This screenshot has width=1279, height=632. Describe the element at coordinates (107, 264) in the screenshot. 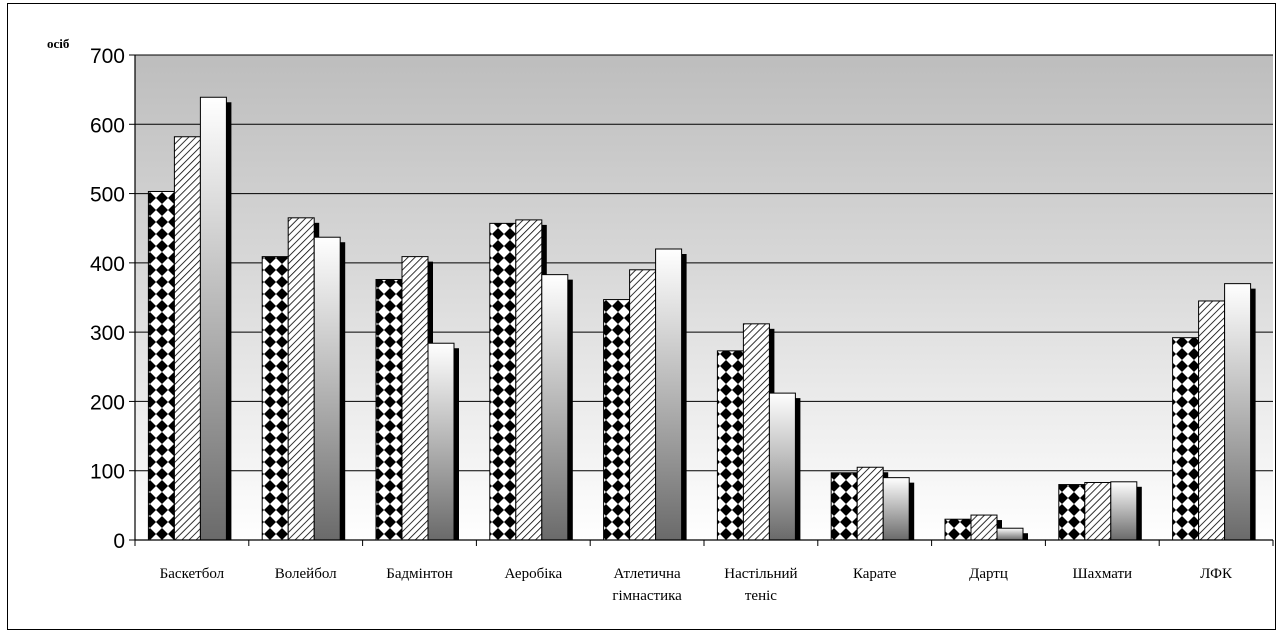

I see `y-tick-label: 400` at that location.